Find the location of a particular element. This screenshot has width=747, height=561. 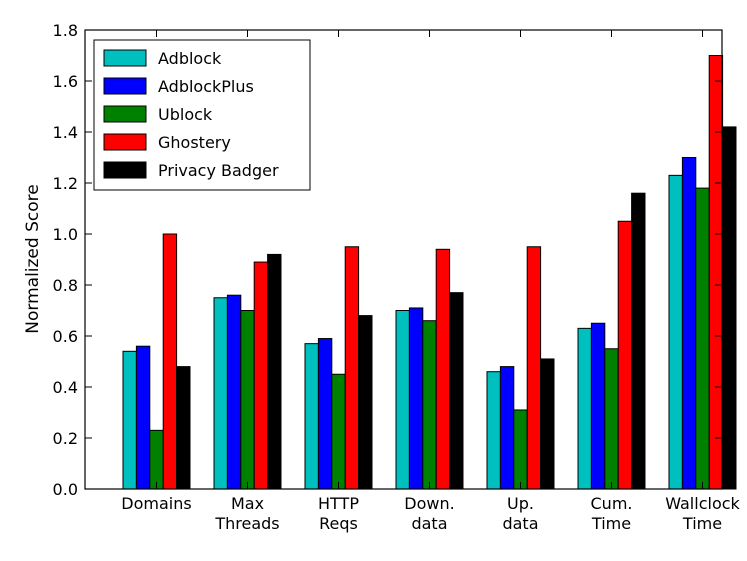

y-tick-label: 0.8 is located at coordinates (65, 285).